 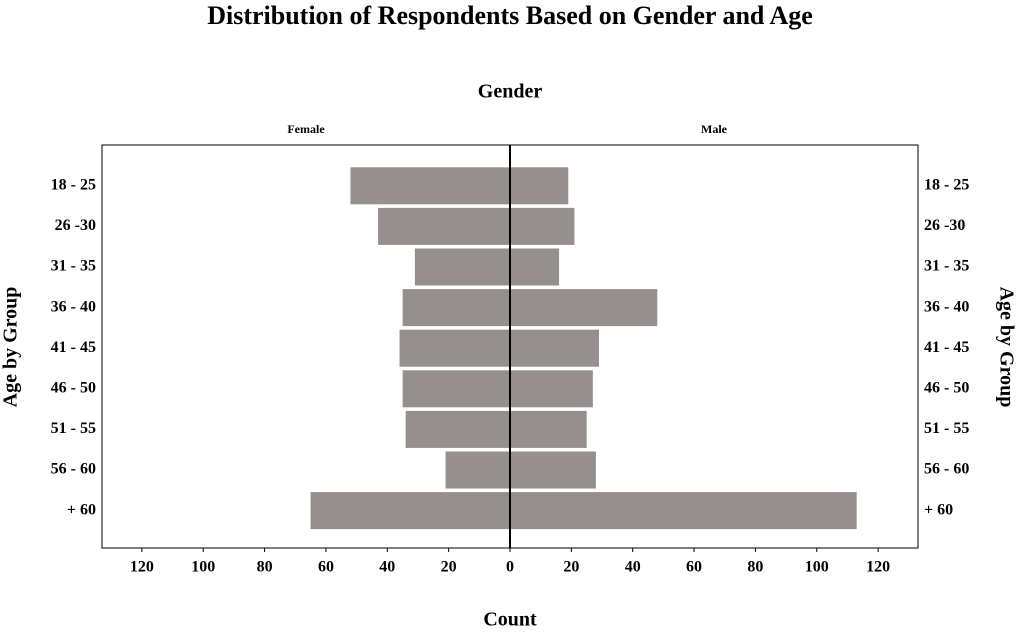 What do you see at coordinates (510, 92) in the screenshot?
I see `group-title: Gender` at bounding box center [510, 92].